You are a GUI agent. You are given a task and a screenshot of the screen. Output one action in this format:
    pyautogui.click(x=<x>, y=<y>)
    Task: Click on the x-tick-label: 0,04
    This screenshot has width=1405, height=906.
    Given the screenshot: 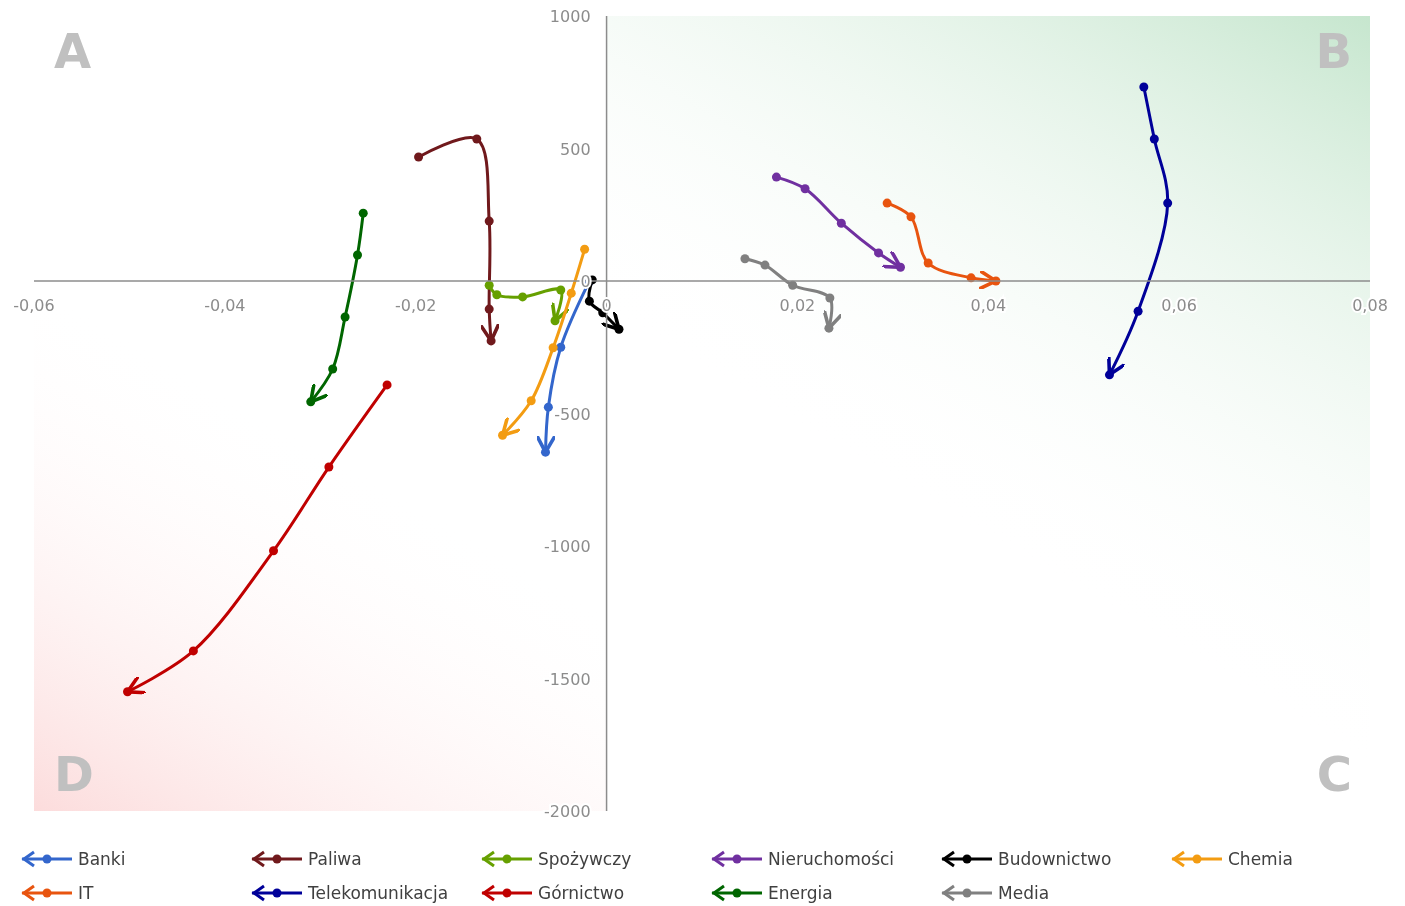 What is the action you would take?
    pyautogui.click(x=988, y=305)
    